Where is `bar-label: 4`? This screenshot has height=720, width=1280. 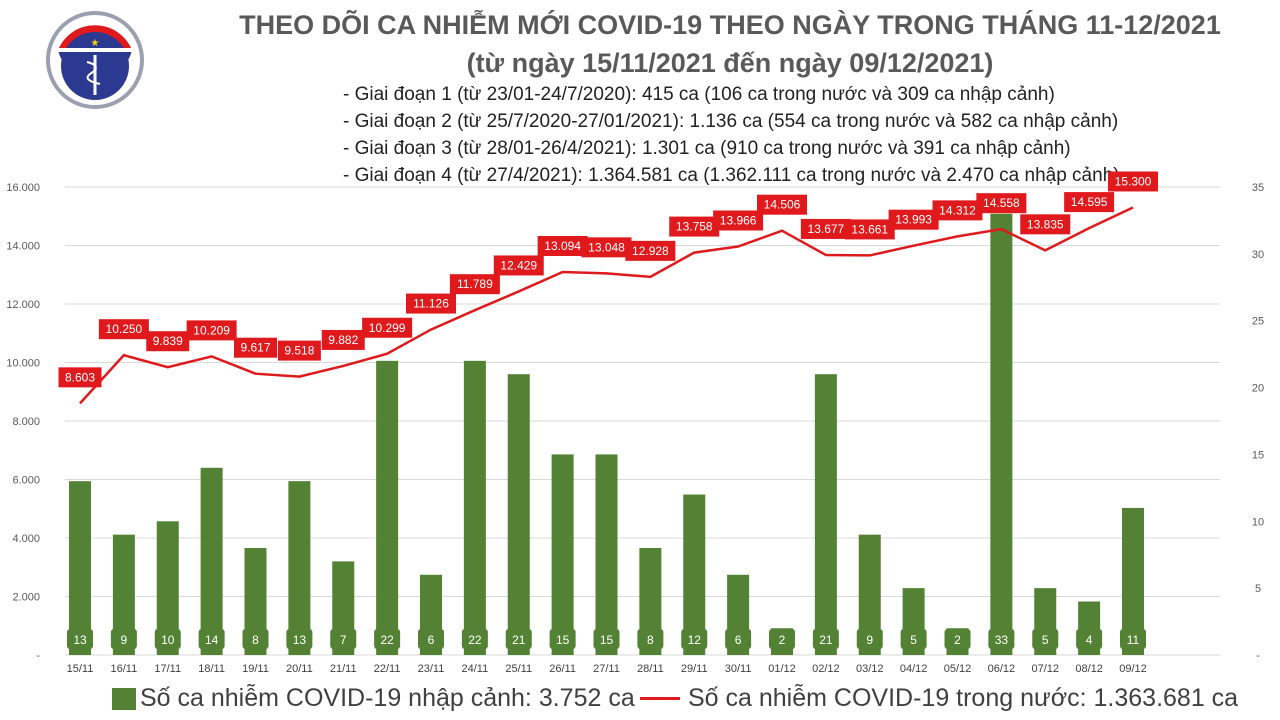 bar-label: 4 is located at coordinates (1089, 640).